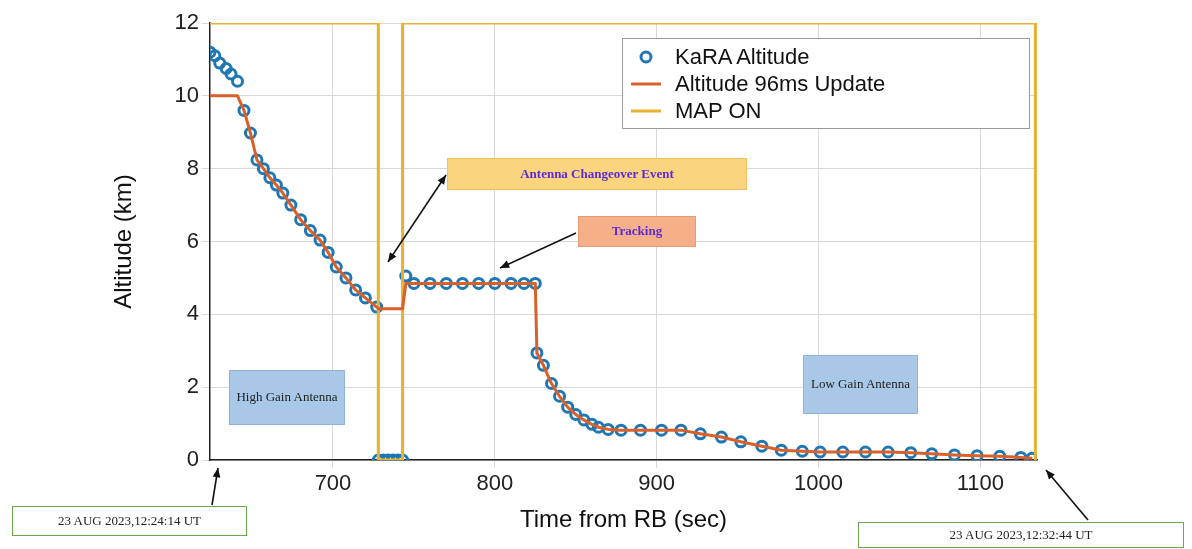 This screenshot has width=1192, height=549. Describe the element at coordinates (287, 397) in the screenshot. I see `note-box: High Gain Antenna` at that location.